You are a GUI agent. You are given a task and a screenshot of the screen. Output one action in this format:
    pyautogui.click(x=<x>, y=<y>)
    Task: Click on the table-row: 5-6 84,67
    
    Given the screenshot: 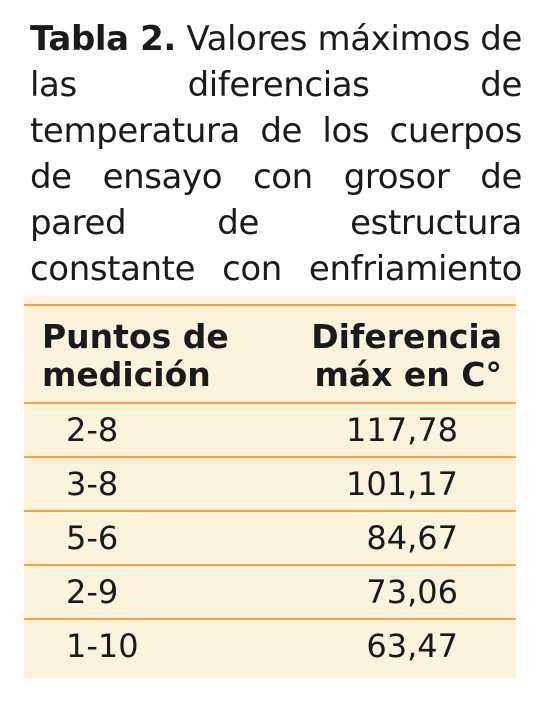 What is the action you would take?
    pyautogui.click(x=270, y=538)
    